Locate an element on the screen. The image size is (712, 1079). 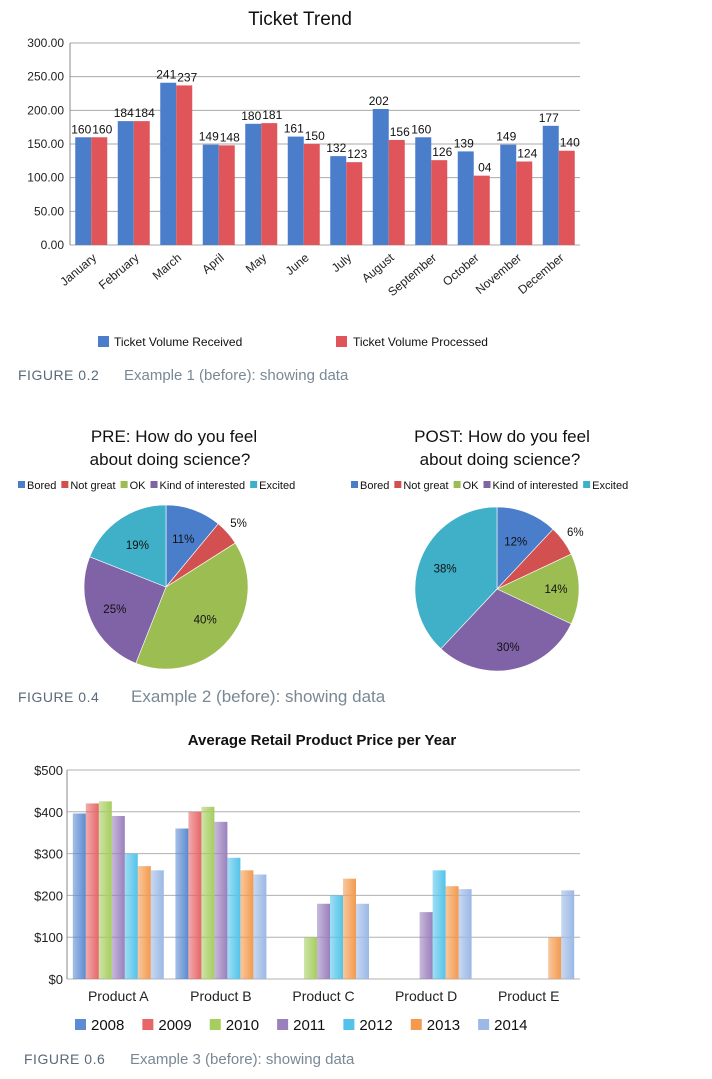
data-label: 148 is located at coordinates (230, 137).